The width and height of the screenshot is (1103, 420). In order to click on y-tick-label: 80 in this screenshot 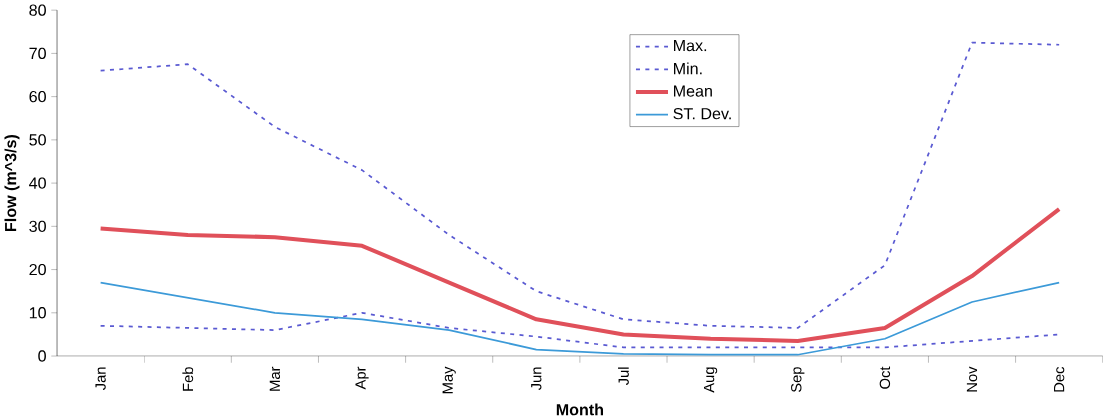, I will do `click(37, 10)`.